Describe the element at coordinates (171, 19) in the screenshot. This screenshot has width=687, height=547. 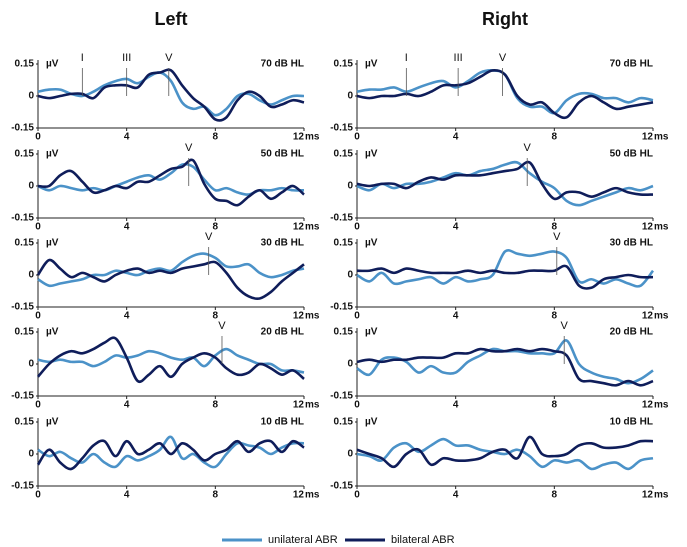
I see `column-title: Left` at that location.